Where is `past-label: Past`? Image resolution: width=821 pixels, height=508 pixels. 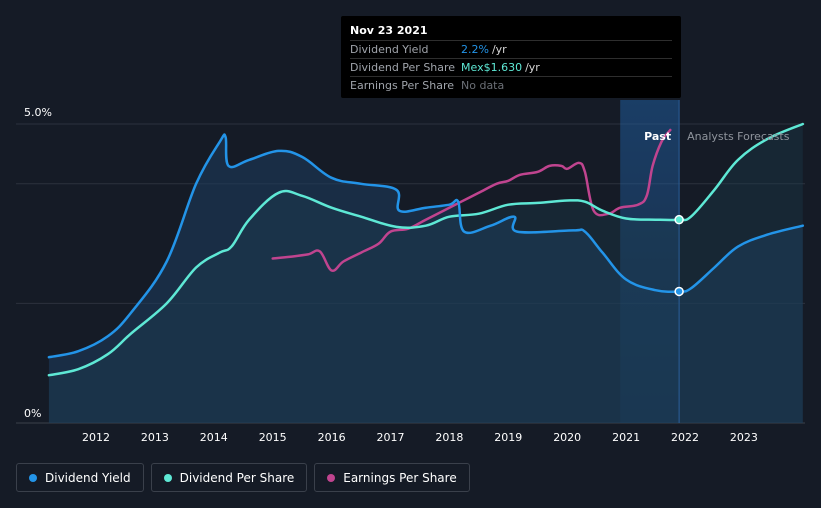 past-label: Past is located at coordinates (657, 136).